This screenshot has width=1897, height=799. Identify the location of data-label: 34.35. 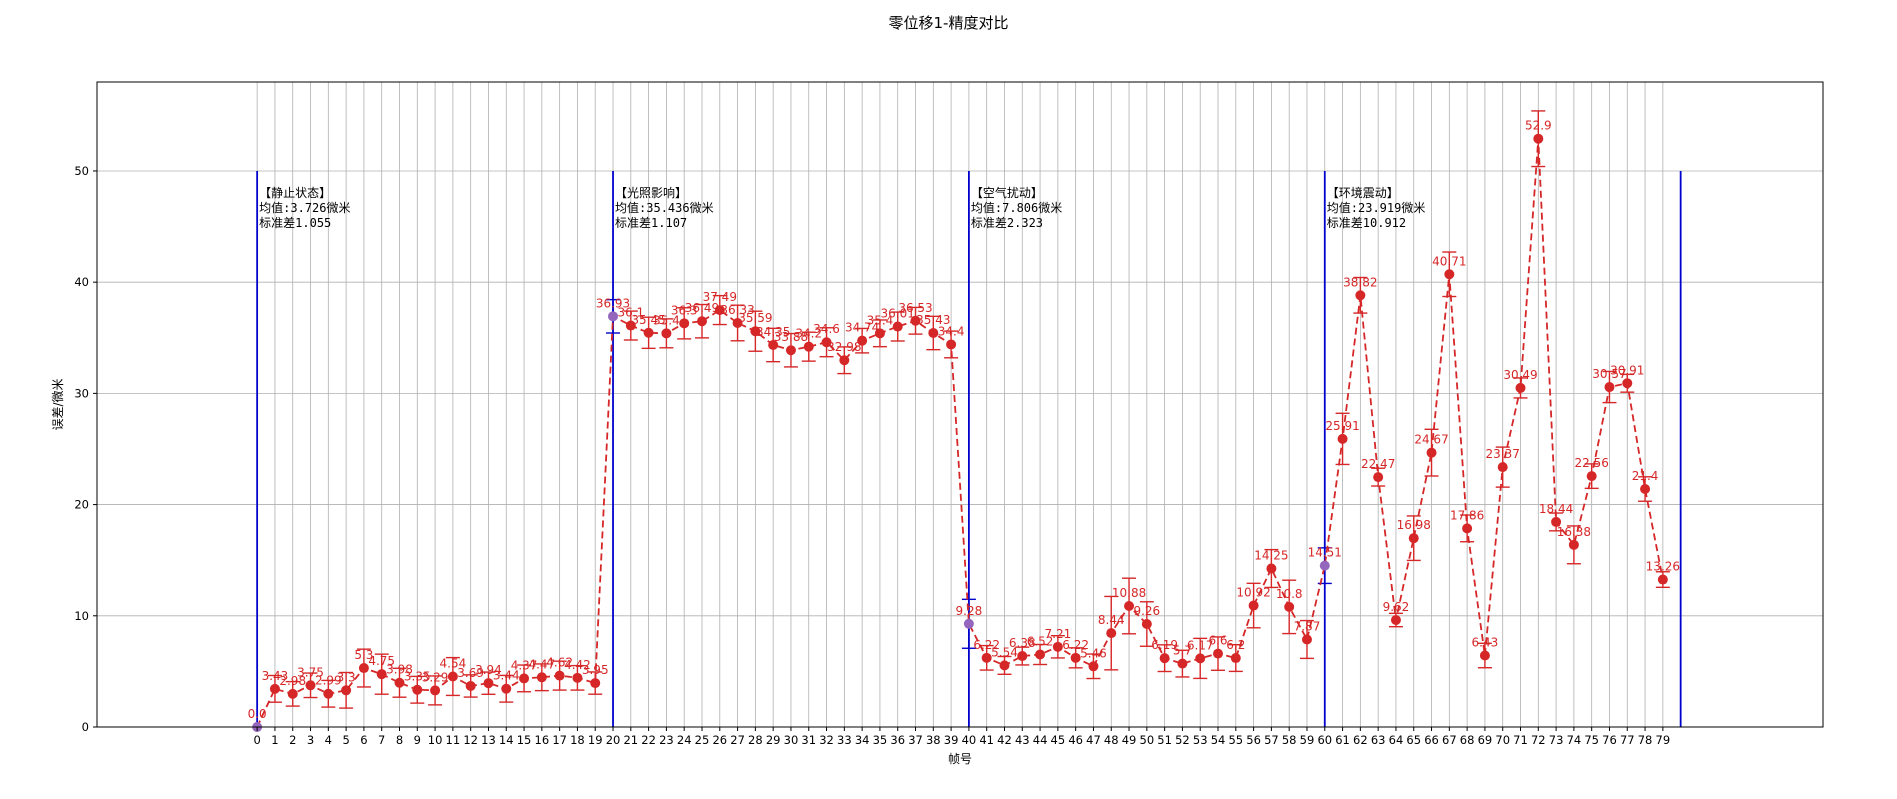
(773, 332).